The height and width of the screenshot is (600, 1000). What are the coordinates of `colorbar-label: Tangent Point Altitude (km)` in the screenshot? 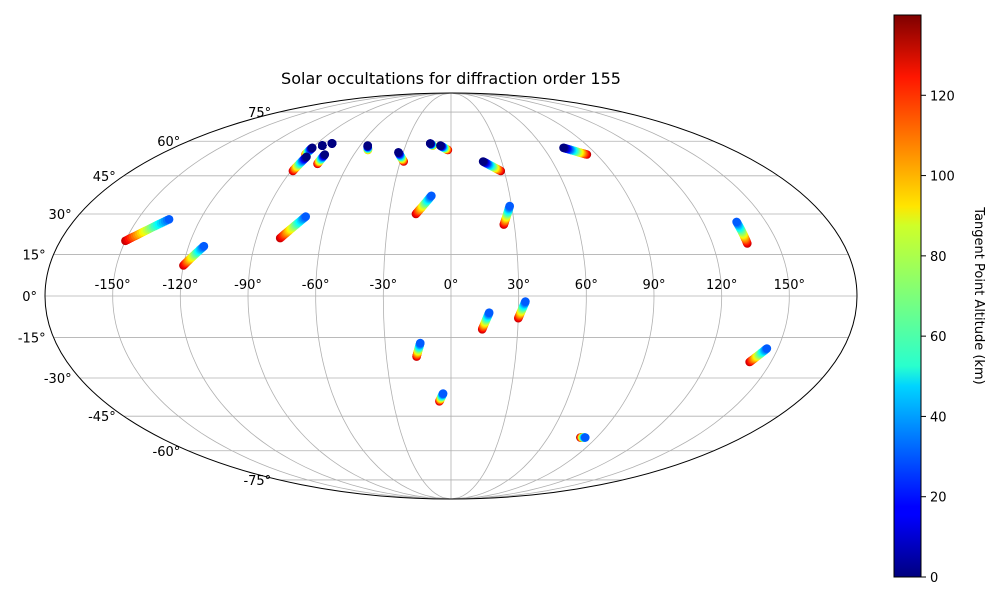 It's located at (978, 295).